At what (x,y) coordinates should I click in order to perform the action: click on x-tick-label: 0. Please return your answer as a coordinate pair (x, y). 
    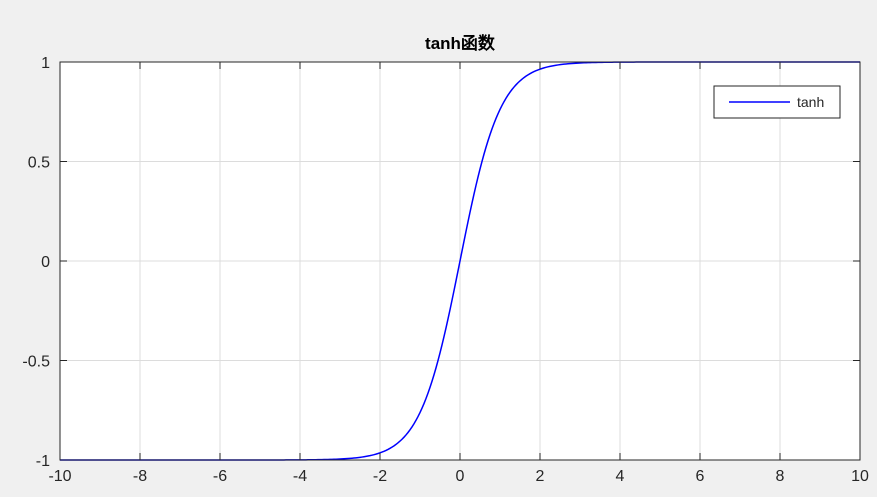
    Looking at the image, I should click on (460, 476).